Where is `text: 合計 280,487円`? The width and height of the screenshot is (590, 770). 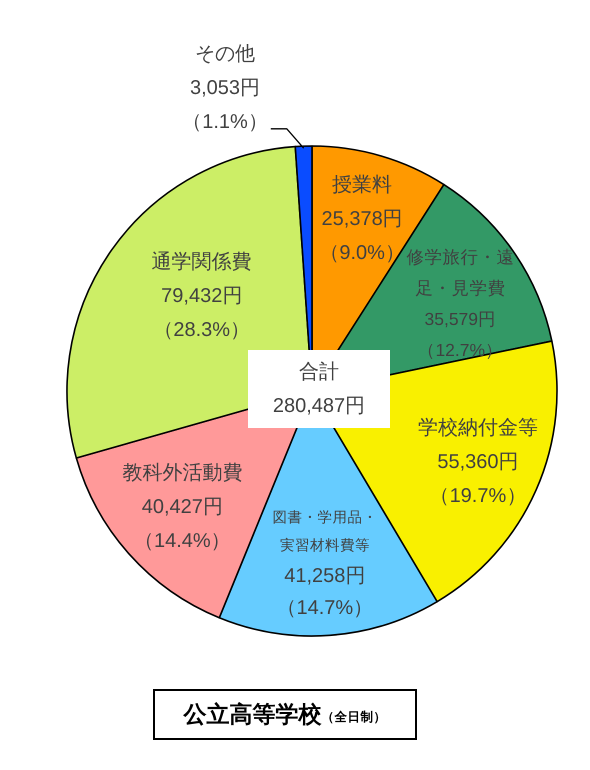
text: 合計 280,487円 is located at coordinates (319, 389).